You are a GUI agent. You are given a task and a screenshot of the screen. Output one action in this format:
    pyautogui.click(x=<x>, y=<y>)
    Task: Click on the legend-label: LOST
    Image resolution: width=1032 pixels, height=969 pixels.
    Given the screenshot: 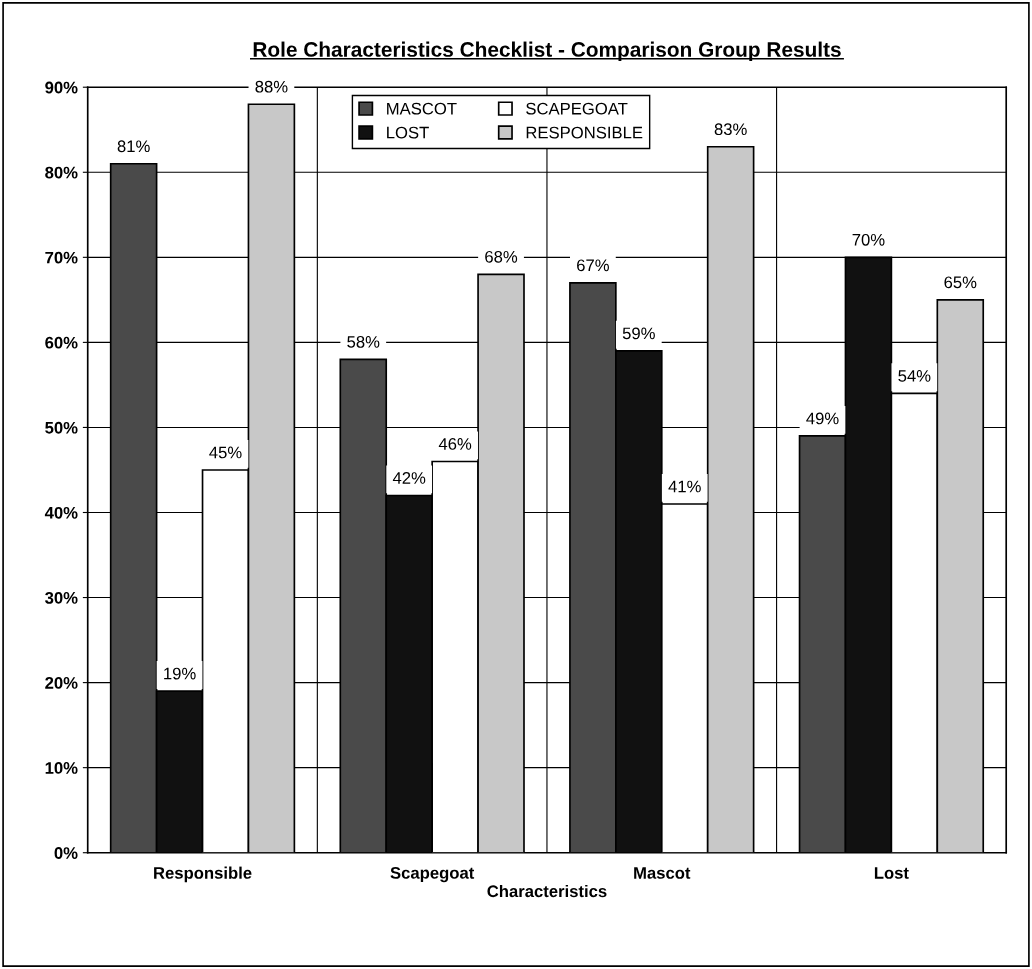 What is the action you would take?
    pyautogui.click(x=408, y=132)
    